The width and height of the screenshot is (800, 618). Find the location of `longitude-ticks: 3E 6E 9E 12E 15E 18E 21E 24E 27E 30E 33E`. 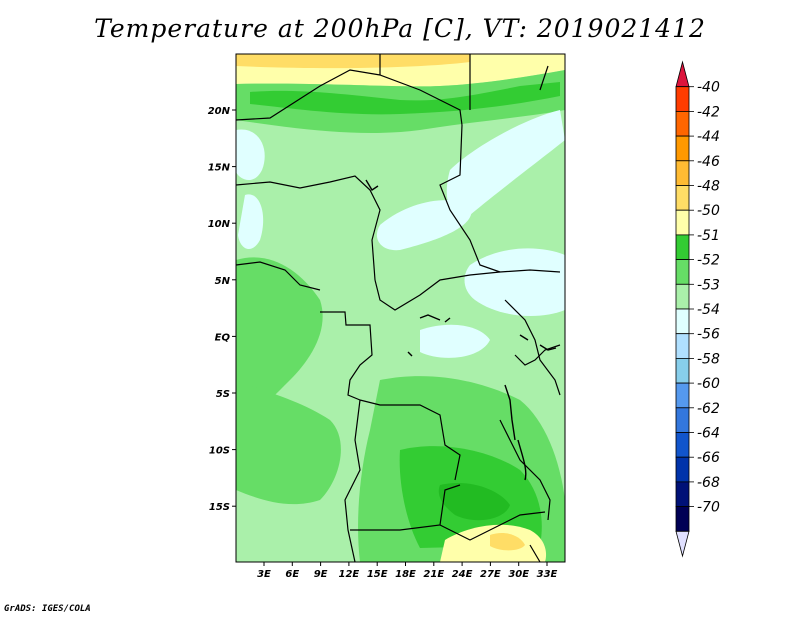

longitude-ticks: 3E 6E 9E 12E 15E 18E 21E 24E 27E 30E 33E is located at coordinates (407, 571).